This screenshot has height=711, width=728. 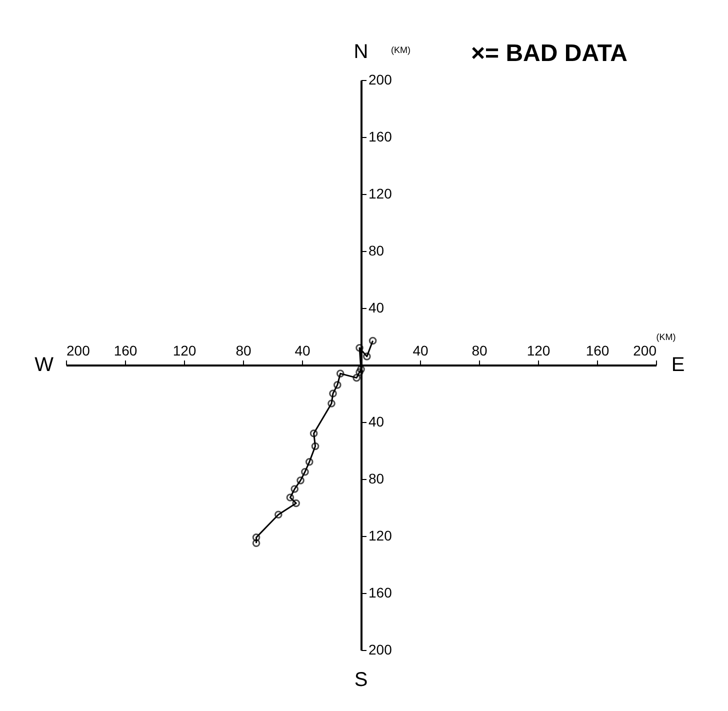 I want to click on text: W, so click(x=44, y=365).